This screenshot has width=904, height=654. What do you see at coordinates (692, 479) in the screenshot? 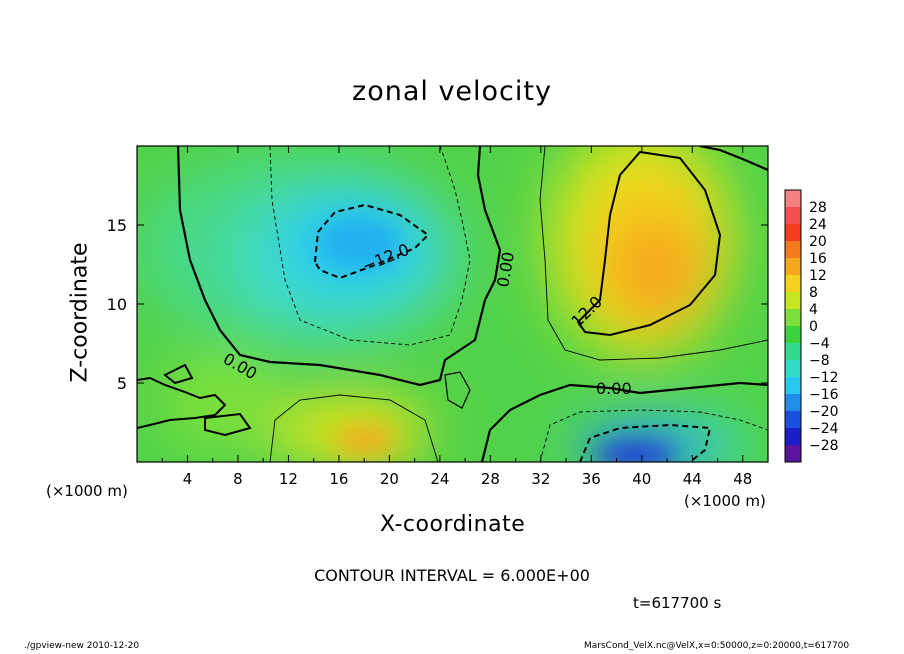
I see `x-tick-label: 44` at bounding box center [692, 479].